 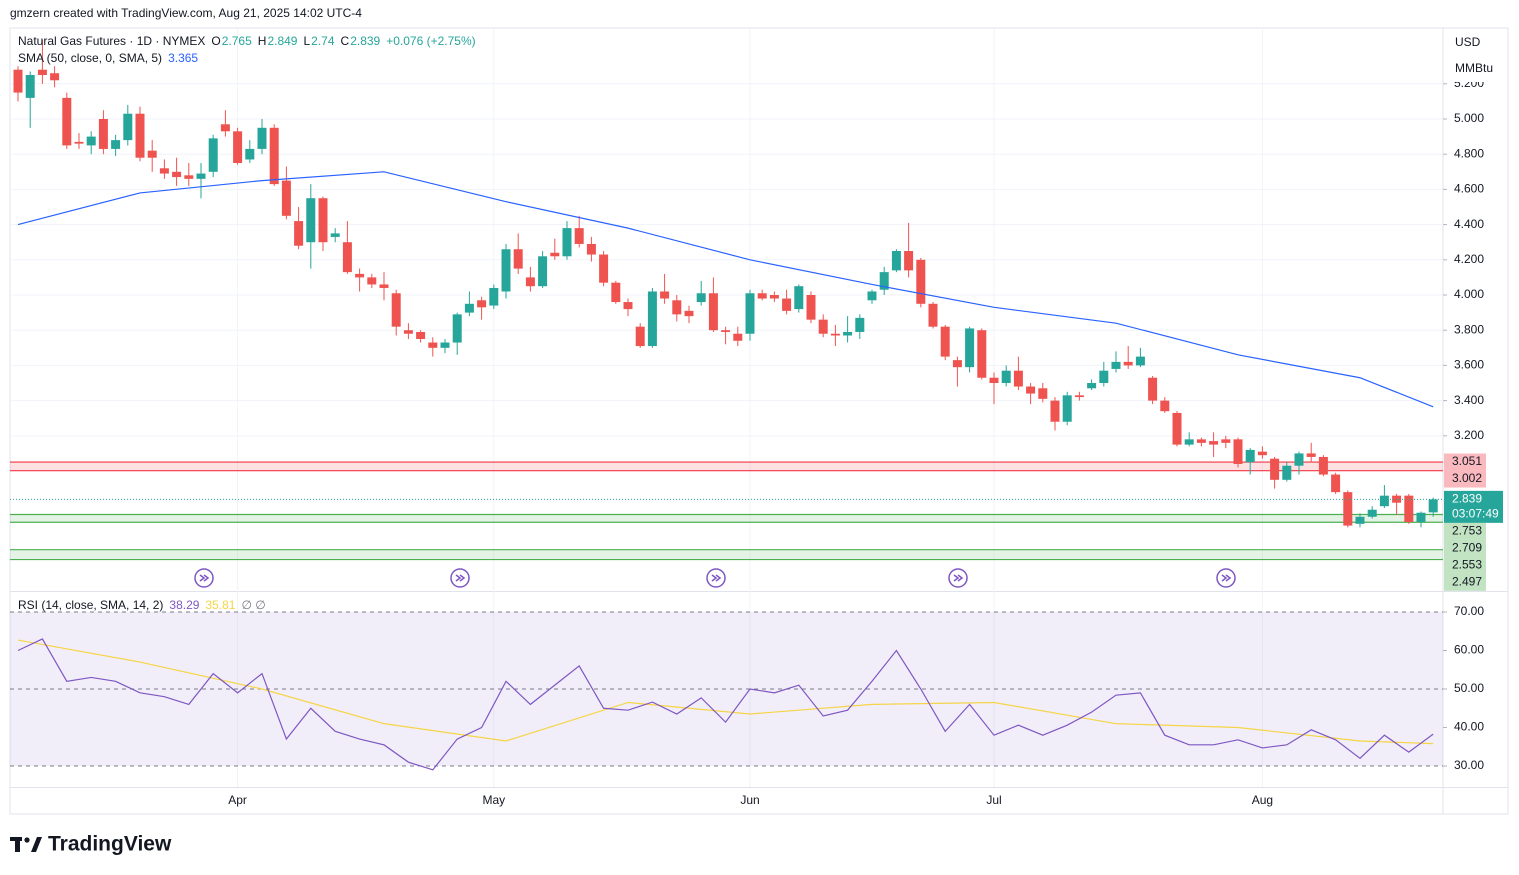 I want to click on price-label: 2.709, so click(x=1467, y=548).